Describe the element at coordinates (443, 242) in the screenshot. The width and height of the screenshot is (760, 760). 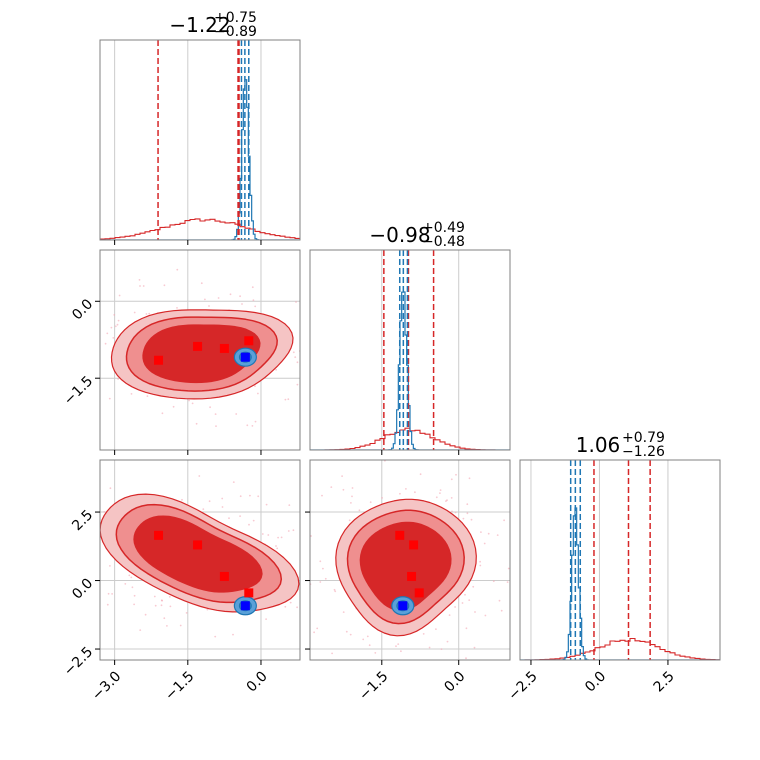
I see `title-p2-sub: −0.48` at that location.